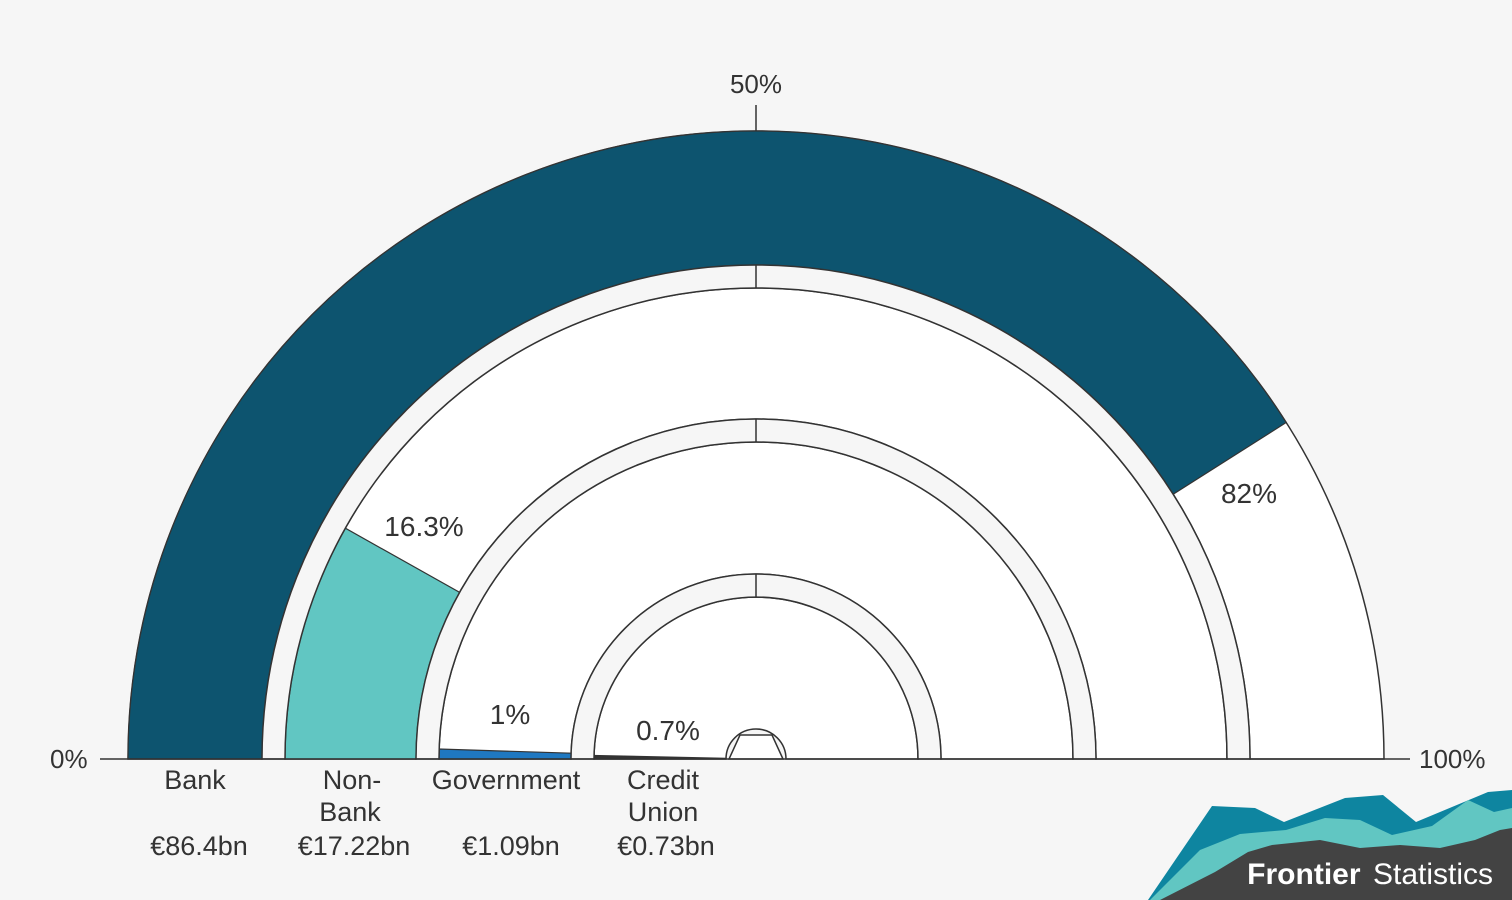 Image resolution: width=1512 pixels, height=900 pixels. I want to click on tick-label-mid: 50%, so click(756, 84).